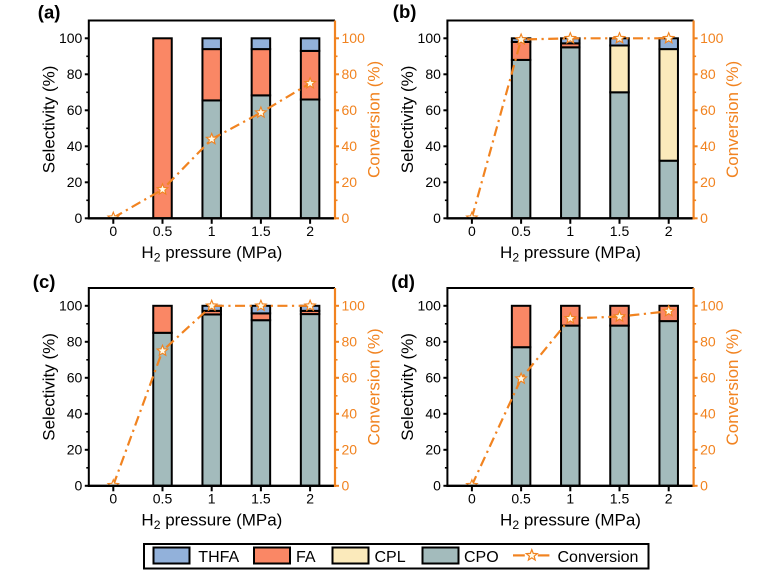 This screenshot has width=780, height=578. What do you see at coordinates (390, 557) in the screenshot?
I see `svg-text: CPL` at bounding box center [390, 557].